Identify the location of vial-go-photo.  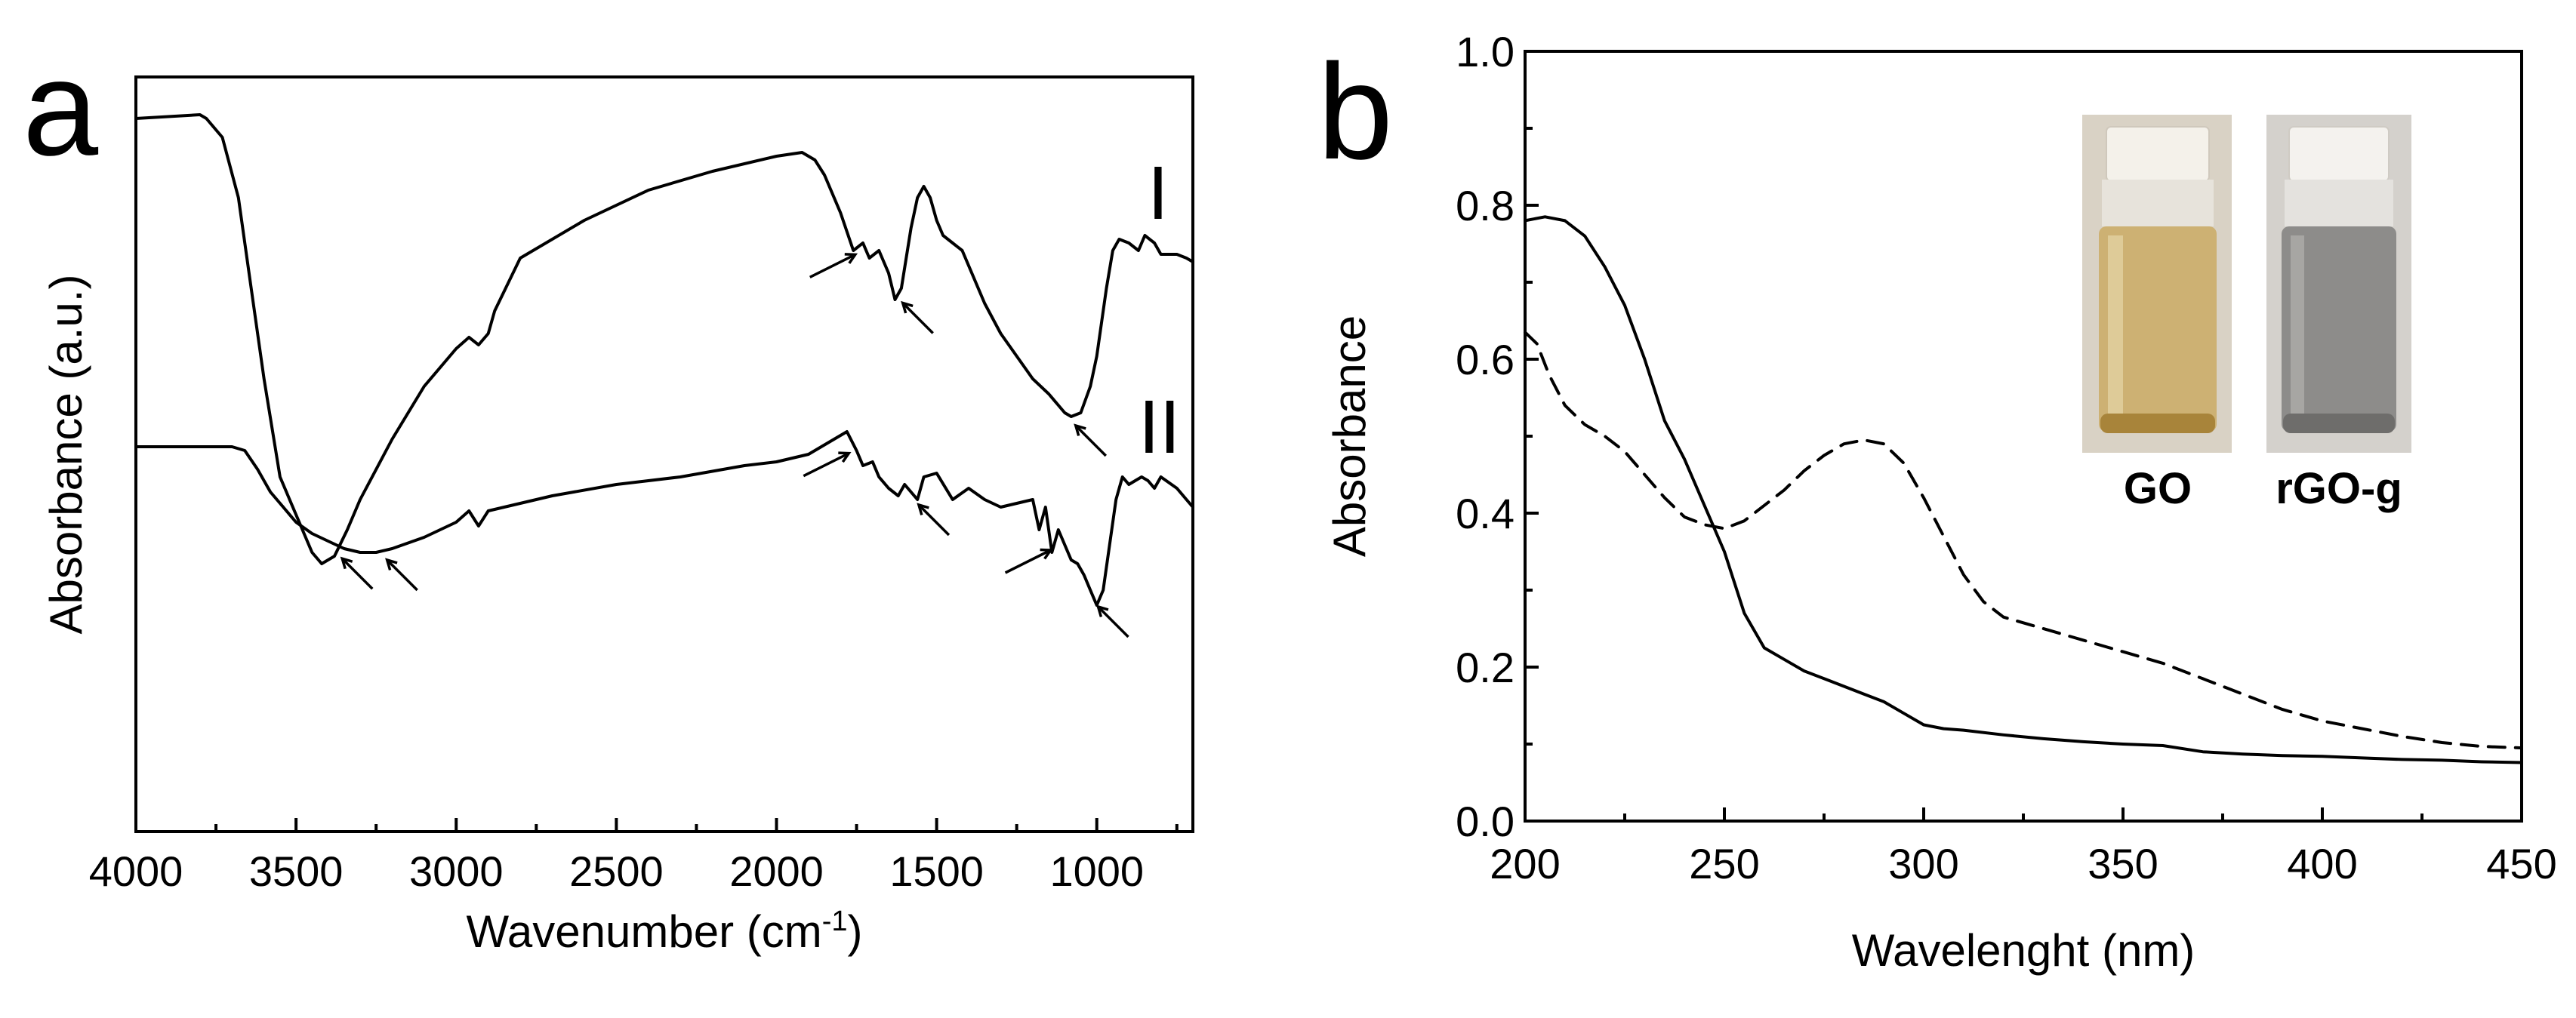
(2157, 284).